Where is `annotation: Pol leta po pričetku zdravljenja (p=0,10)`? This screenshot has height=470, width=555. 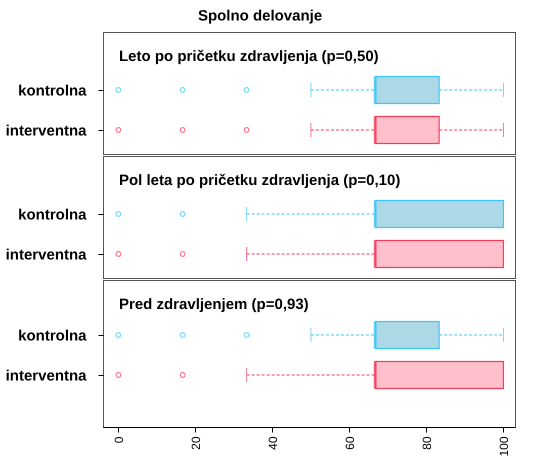 annotation: Pol leta po pričetku zdravljenja (p=0,10) is located at coordinates (259, 180).